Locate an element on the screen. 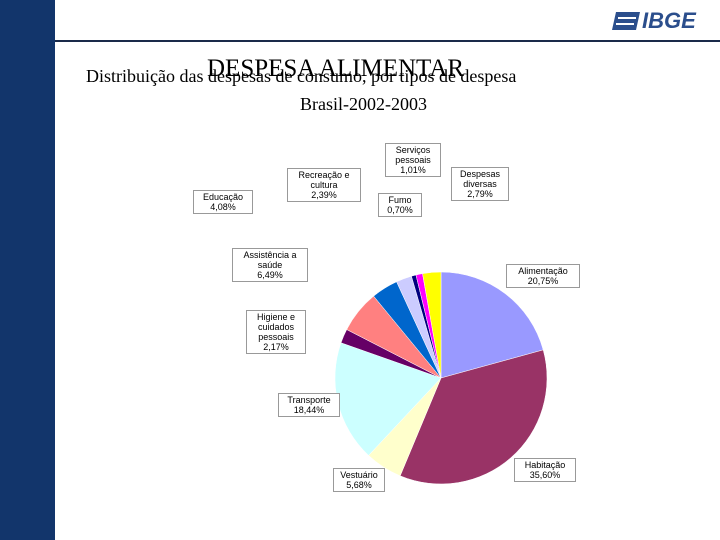 The image size is (720, 540). category-name: Despesas diversas is located at coordinates (480, 179).